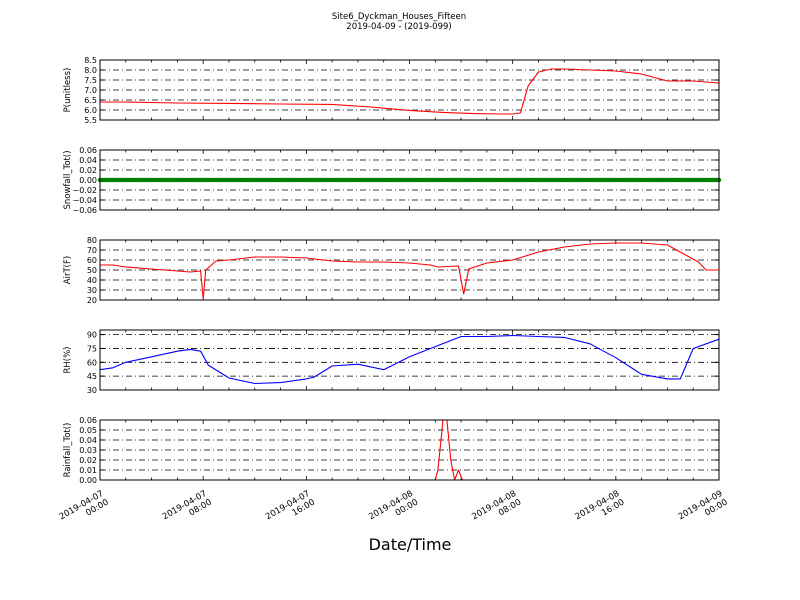  Describe the element at coordinates (84, 200) in the screenshot. I see `y-tick-label: −0.04` at that location.